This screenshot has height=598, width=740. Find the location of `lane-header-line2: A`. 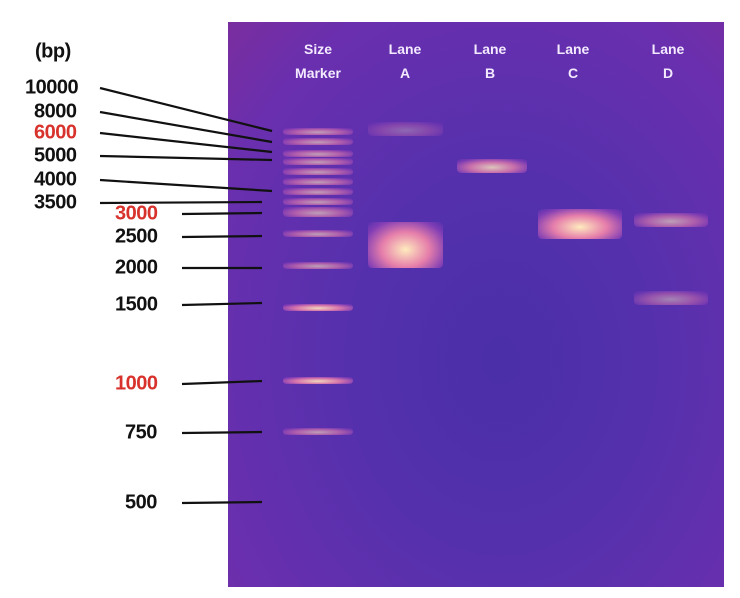

lane-header-line2: A is located at coordinates (405, 73).